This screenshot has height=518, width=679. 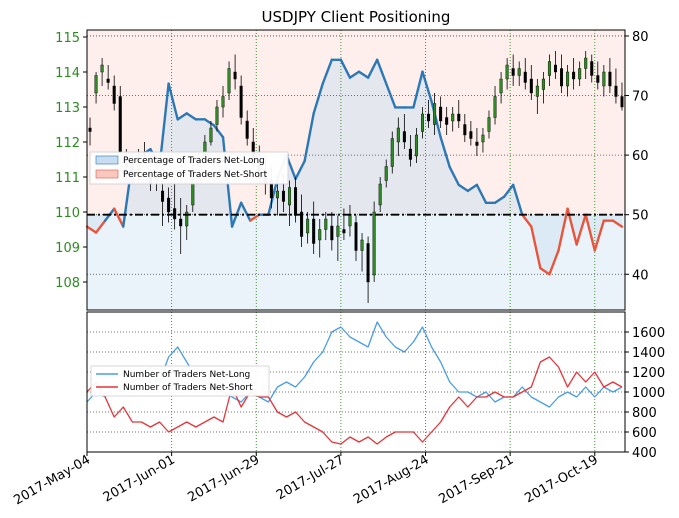 I want to click on bottom-legend-label: Number of Traders Net-Short, so click(x=188, y=388).